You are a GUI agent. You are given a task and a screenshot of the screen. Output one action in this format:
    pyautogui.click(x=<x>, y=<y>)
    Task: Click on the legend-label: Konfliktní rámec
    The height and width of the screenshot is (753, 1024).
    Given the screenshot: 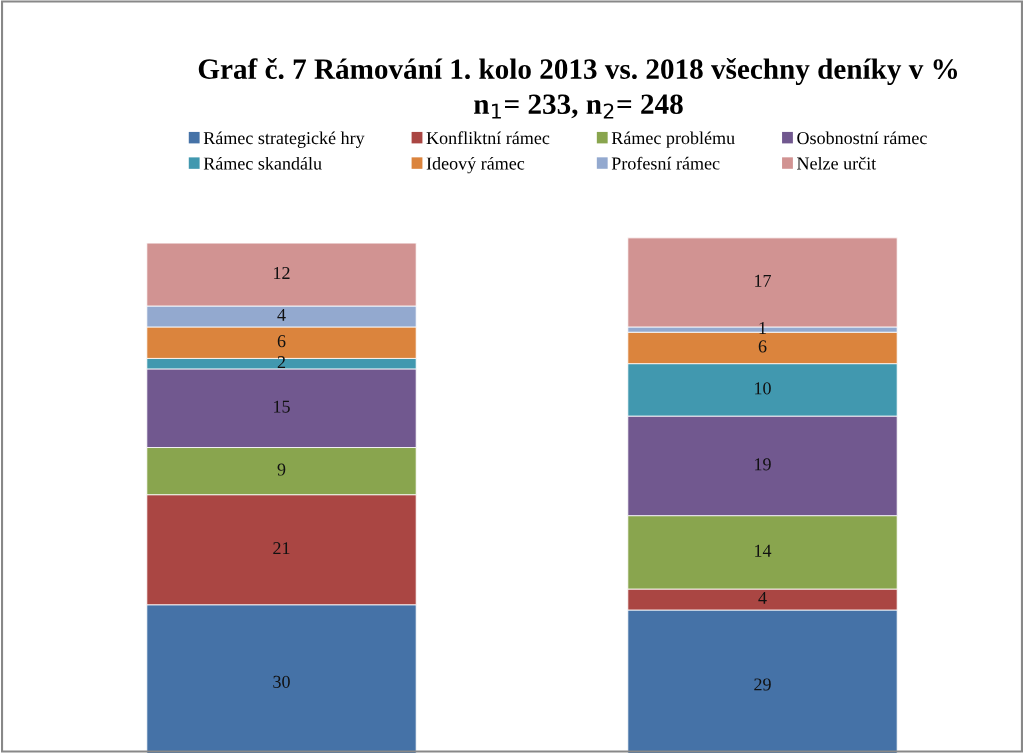 What is the action you would take?
    pyautogui.click(x=488, y=138)
    